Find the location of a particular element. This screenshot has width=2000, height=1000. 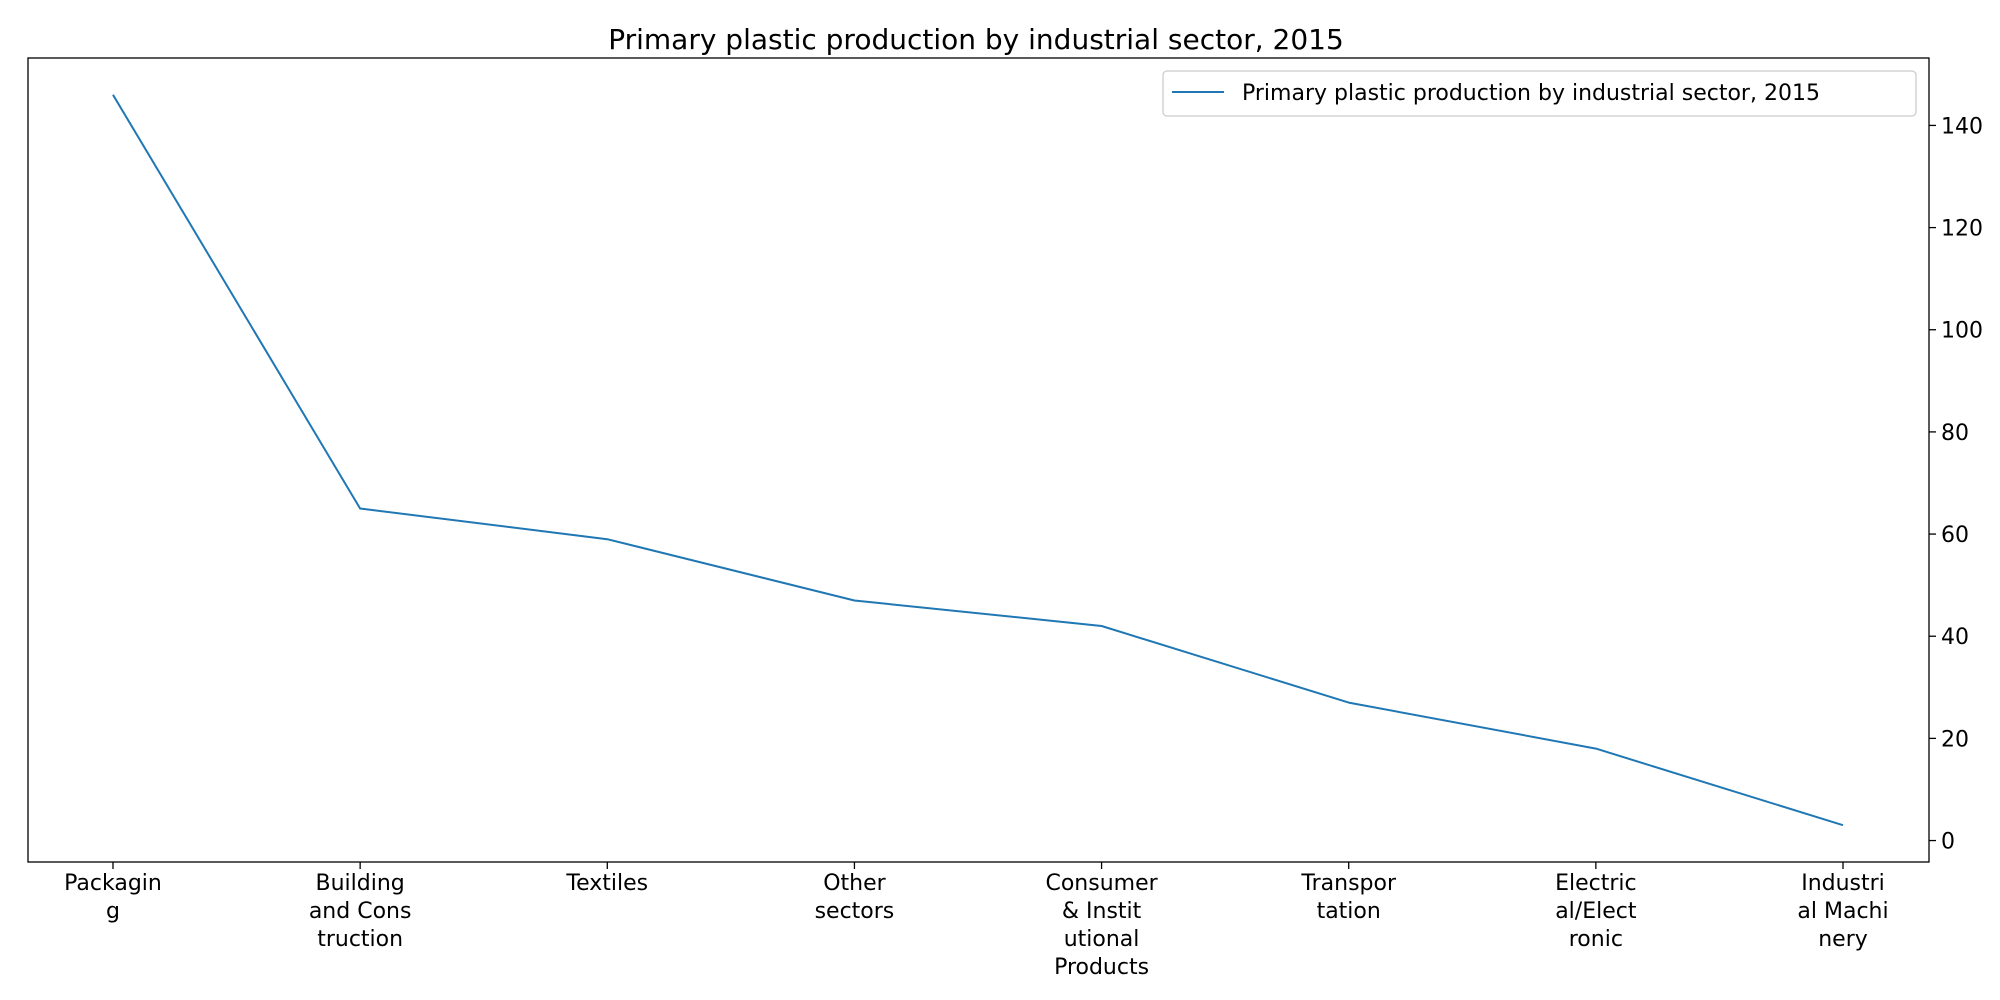

y-axis: 0 20 40 60 80 100 120 140 is located at coordinates (1956, 484).